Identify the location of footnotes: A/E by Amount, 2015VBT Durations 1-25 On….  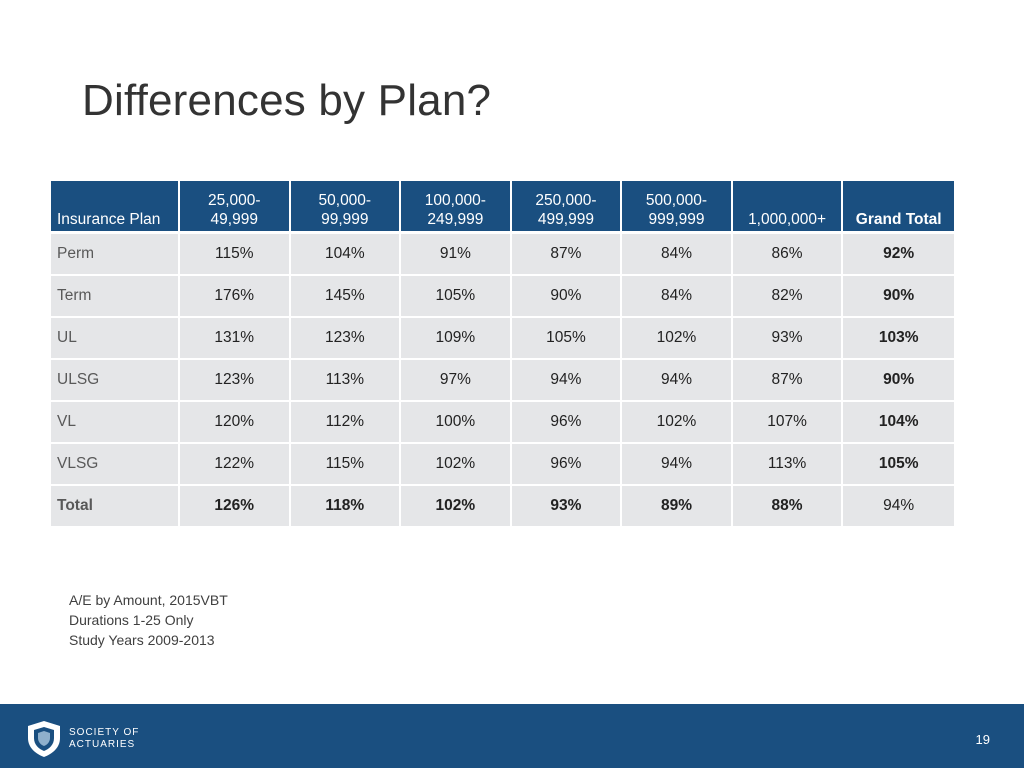
(148, 620).